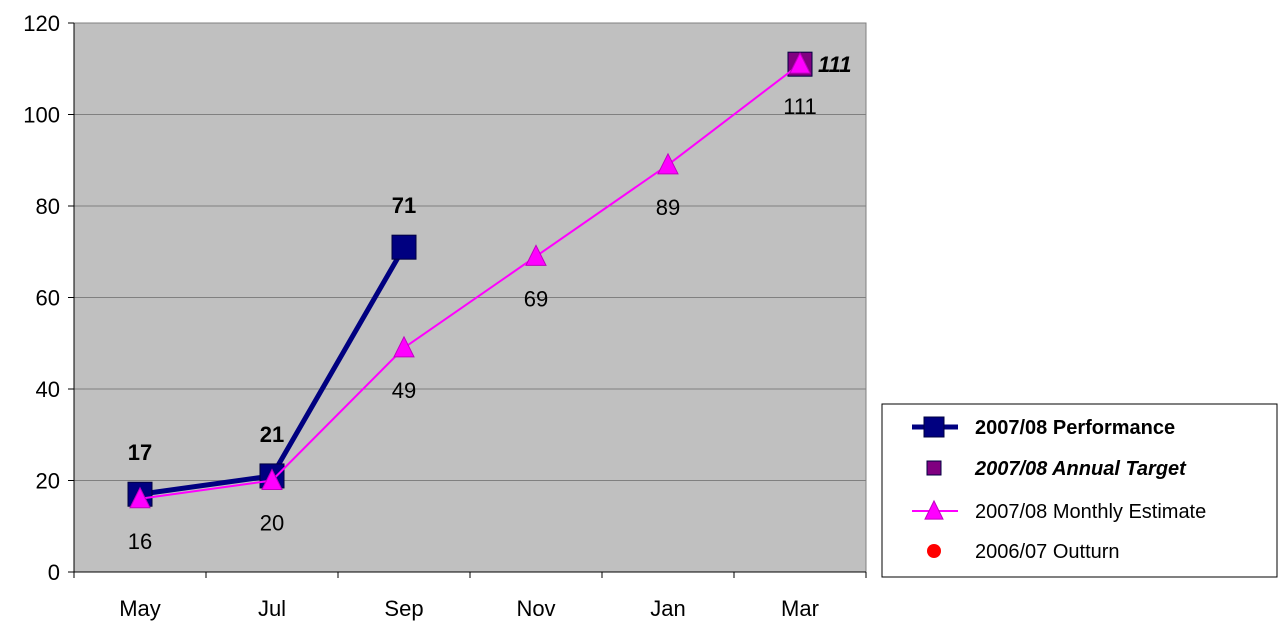 The height and width of the screenshot is (626, 1278). I want to click on data-label: 49, so click(404, 390).